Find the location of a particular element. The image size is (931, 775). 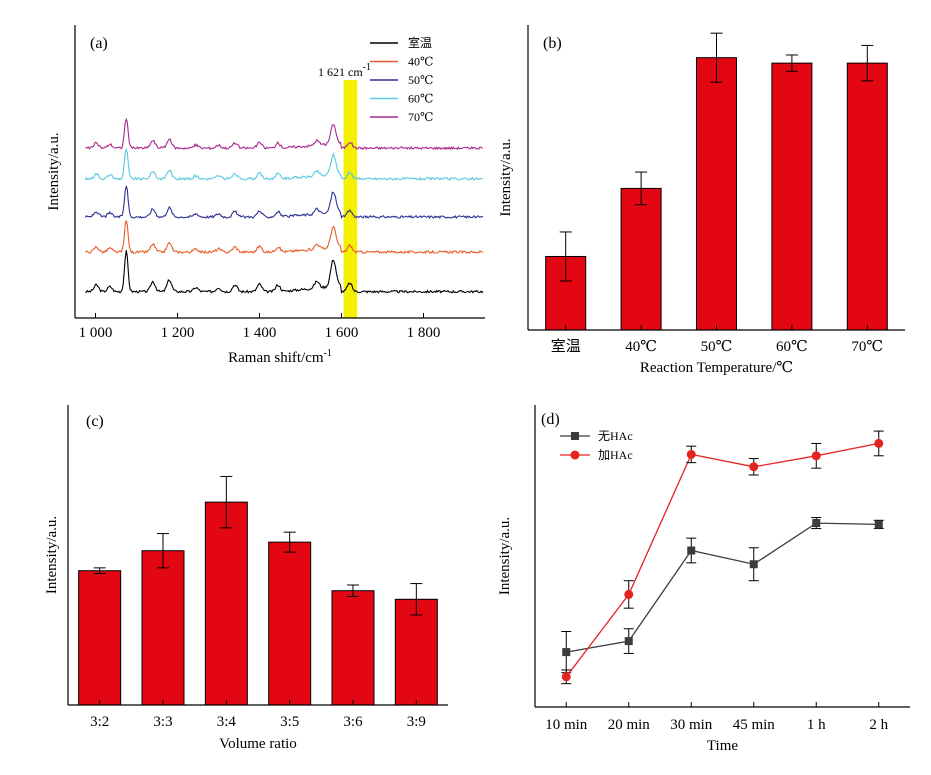

x-tick-label: 1 400 is located at coordinates (260, 333).